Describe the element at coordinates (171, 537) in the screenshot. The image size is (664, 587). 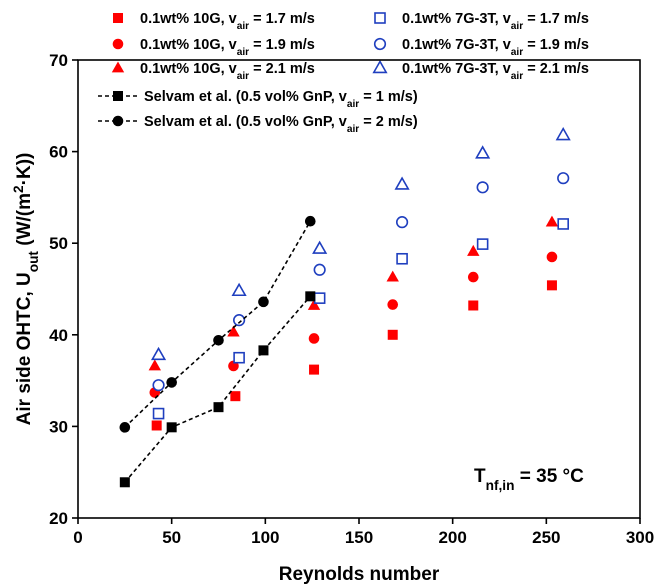
I see `x-tick-label: 50` at that location.